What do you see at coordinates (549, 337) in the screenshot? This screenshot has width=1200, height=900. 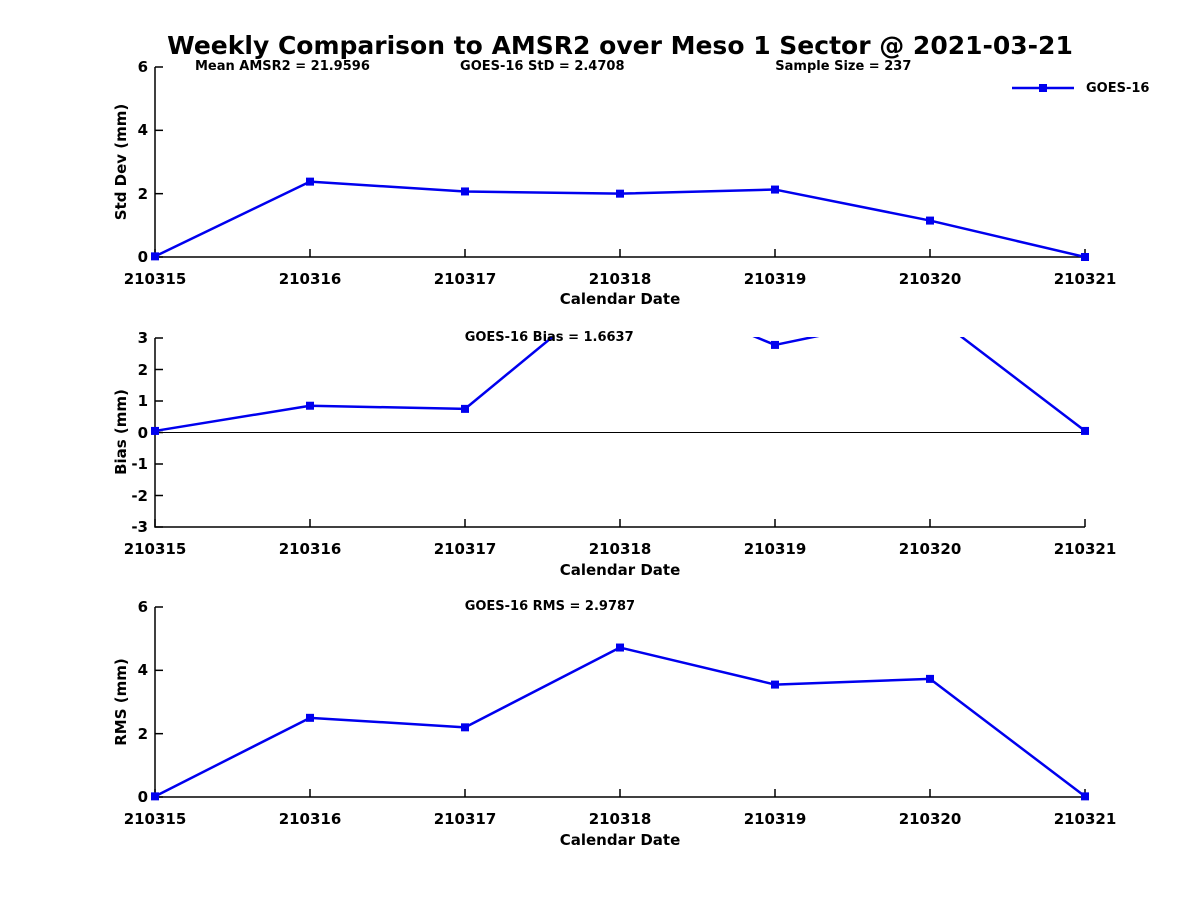 I see `annotation-goes16-bias: GOES-16 Bias = 1.6637` at bounding box center [549, 337].